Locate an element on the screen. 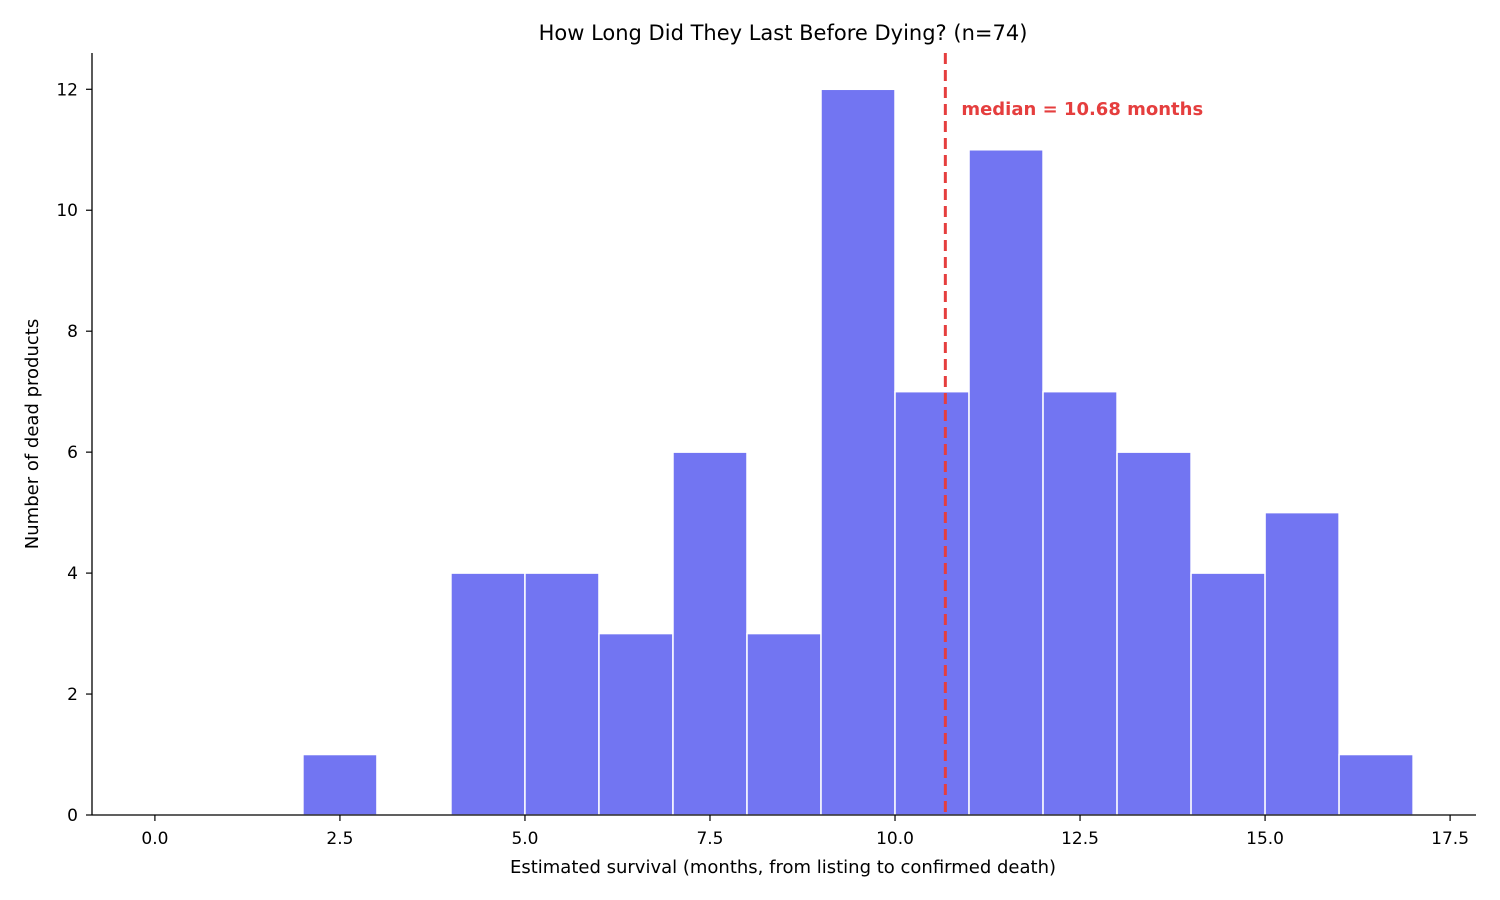  x-tick-label: 5.0 is located at coordinates (524, 839).